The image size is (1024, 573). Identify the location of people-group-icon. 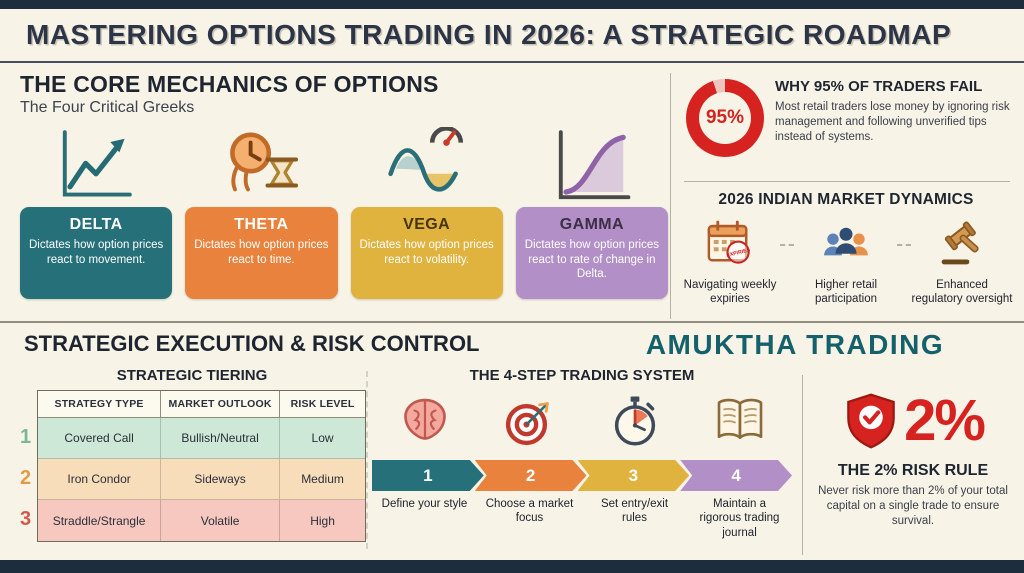
(846, 241).